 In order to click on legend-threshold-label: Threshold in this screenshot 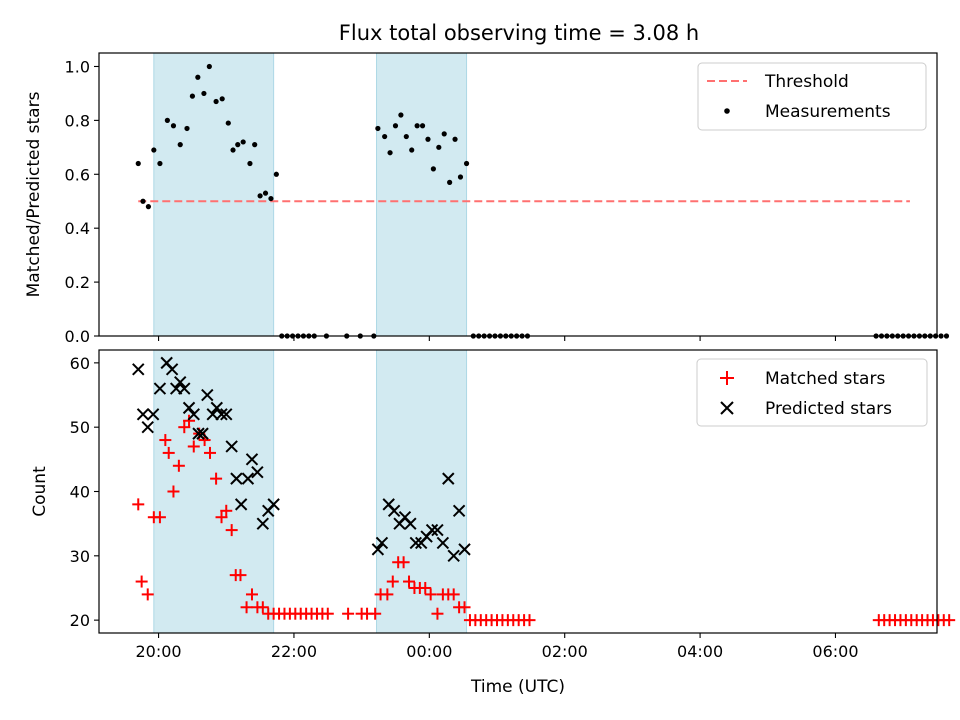, I will do `click(806, 82)`.